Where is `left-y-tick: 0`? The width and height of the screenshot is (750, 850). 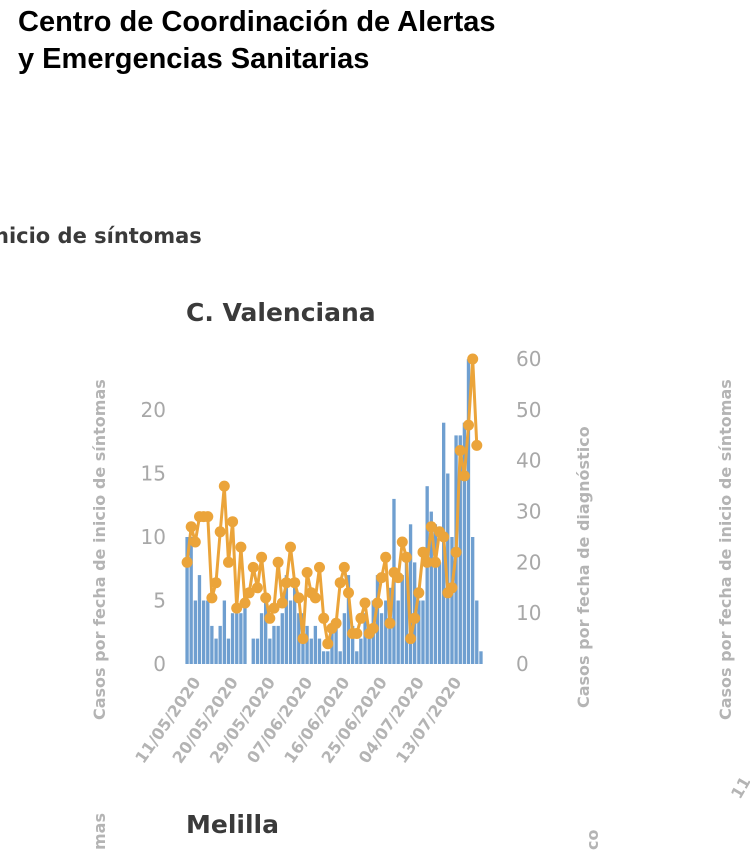 left-y-tick: 0 is located at coordinates (159, 664).